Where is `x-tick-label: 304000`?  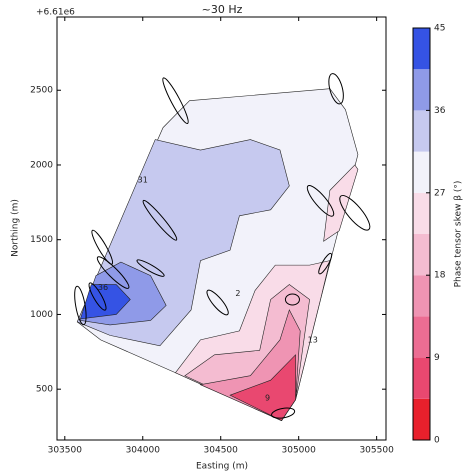
x-tick-label: 304000 is located at coordinates (143, 451).